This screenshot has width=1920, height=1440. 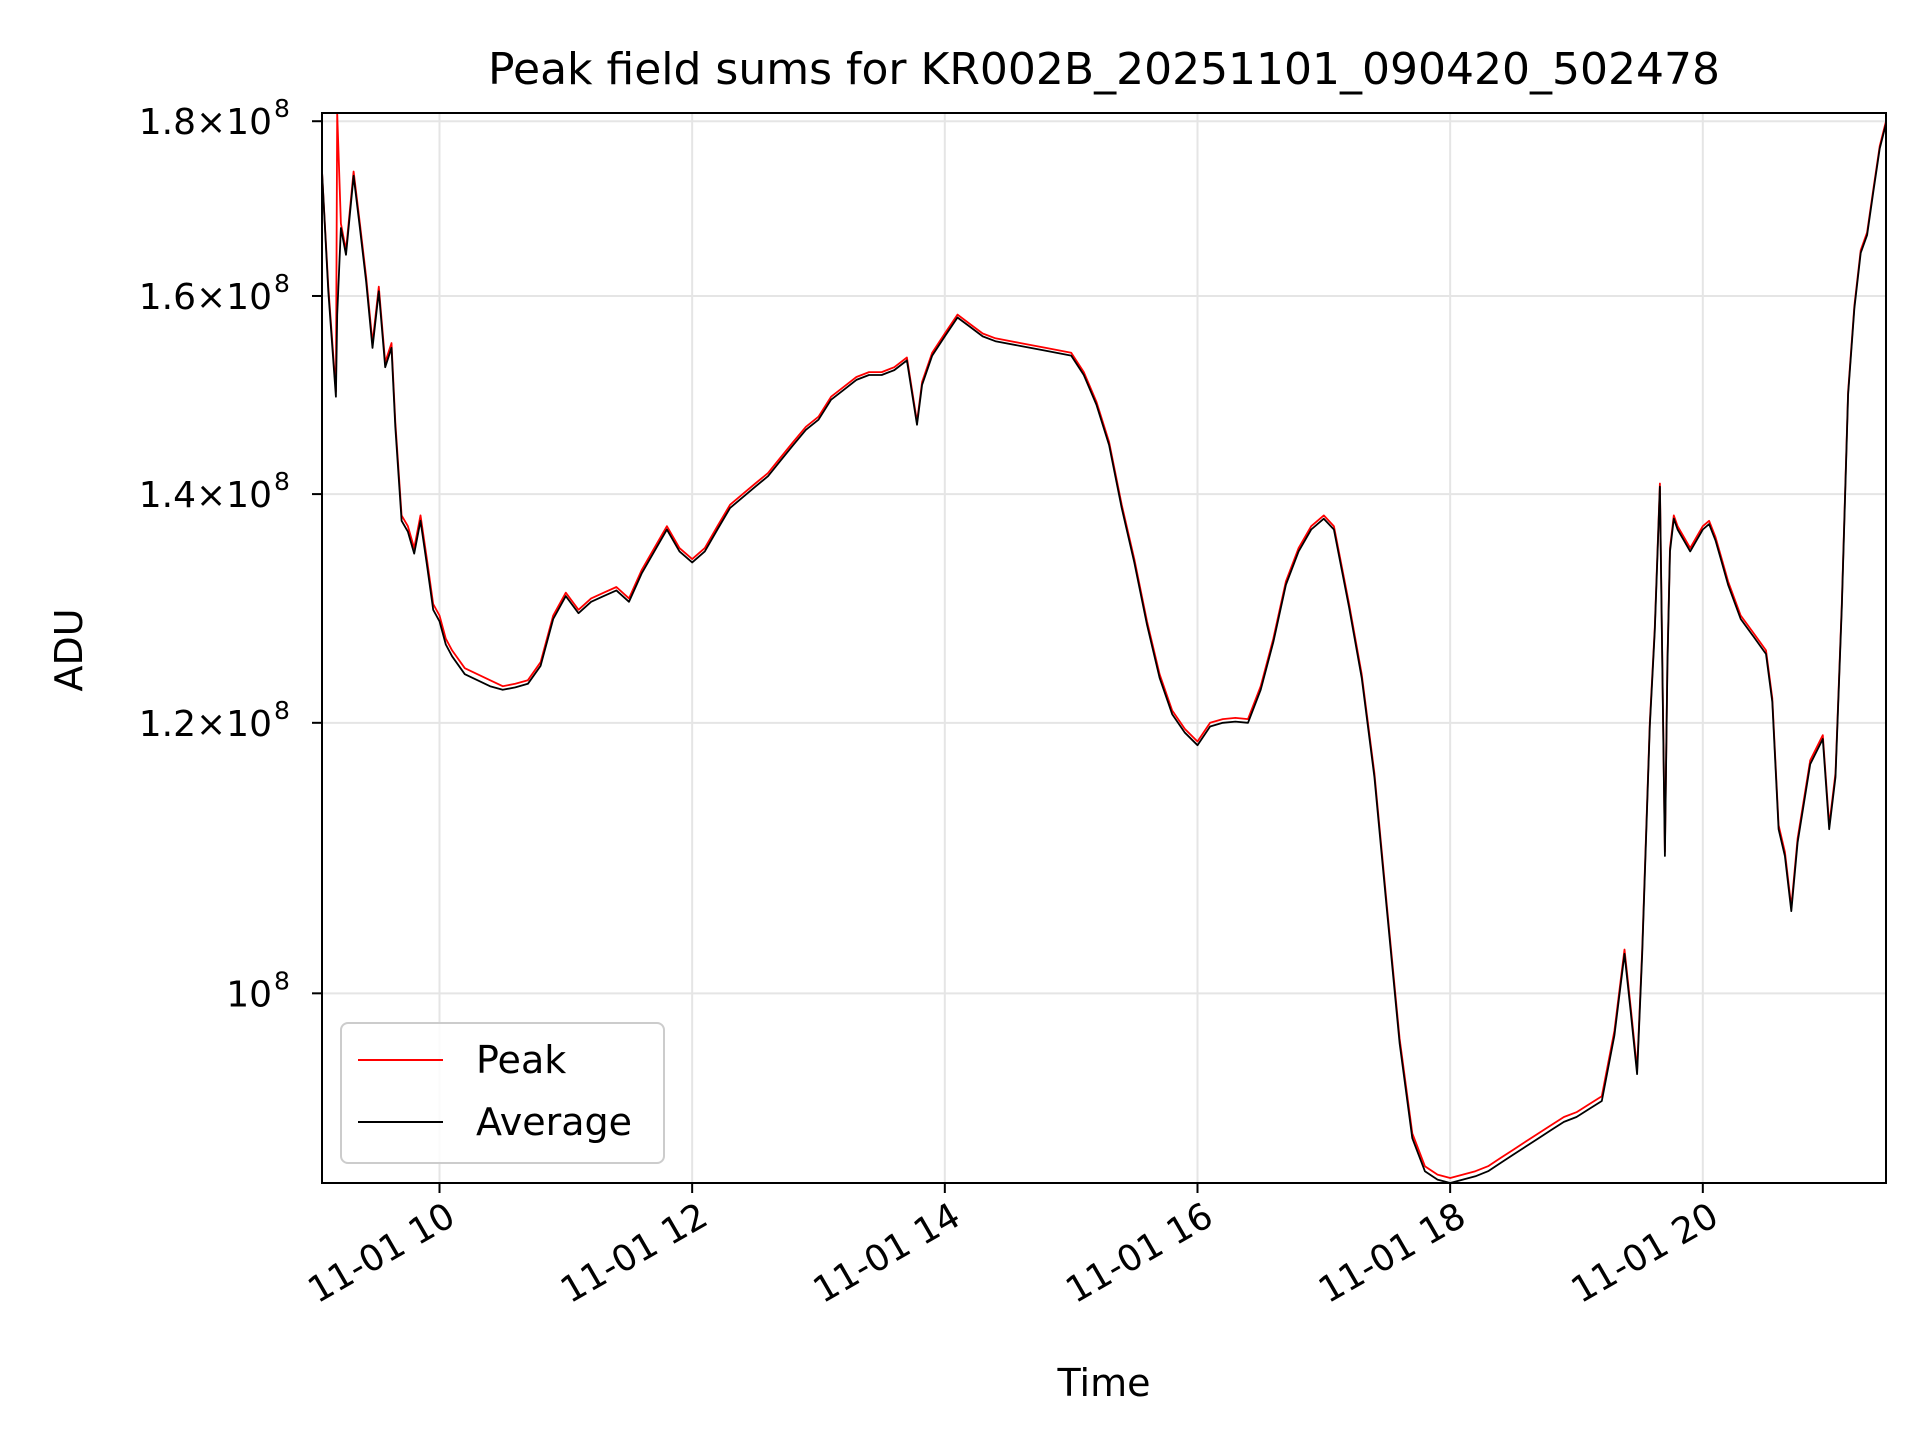 I want to click on y-tick-label-base: 1.6×10, so click(x=205, y=297).